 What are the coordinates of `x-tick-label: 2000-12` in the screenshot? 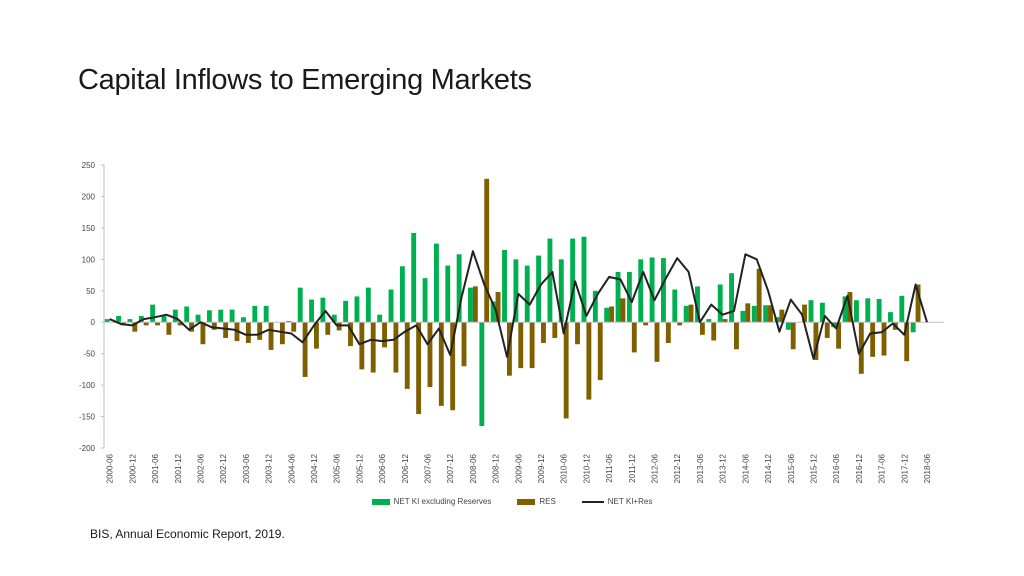 It's located at (132, 468).